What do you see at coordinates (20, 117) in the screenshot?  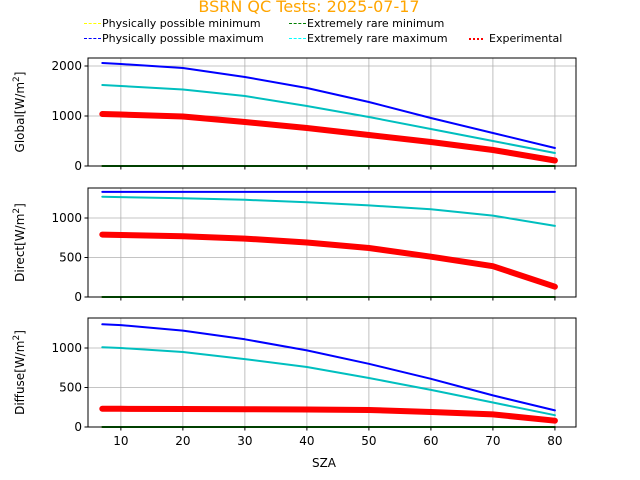 I see `y-axis-label-text: Global[W/m` at bounding box center [20, 117].